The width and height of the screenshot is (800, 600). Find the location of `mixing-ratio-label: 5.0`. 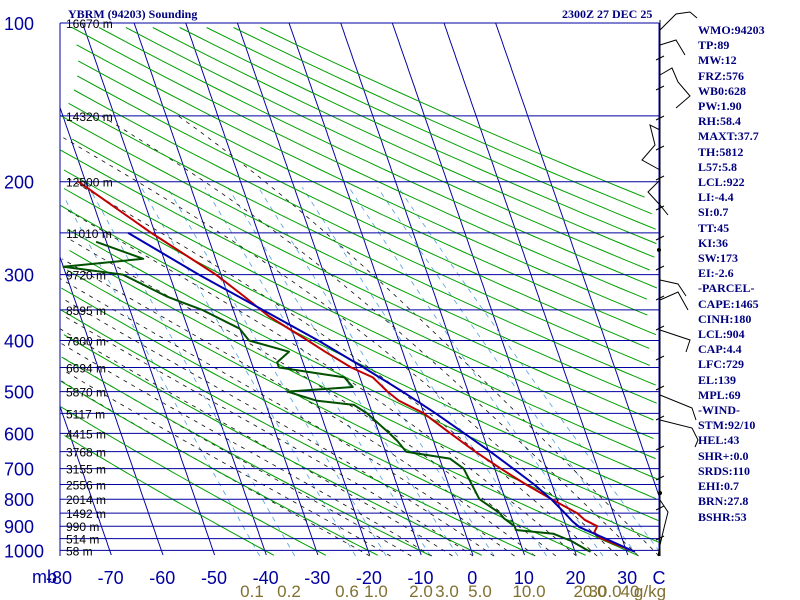

mixing-ratio-label: 5.0 is located at coordinates (480, 591).